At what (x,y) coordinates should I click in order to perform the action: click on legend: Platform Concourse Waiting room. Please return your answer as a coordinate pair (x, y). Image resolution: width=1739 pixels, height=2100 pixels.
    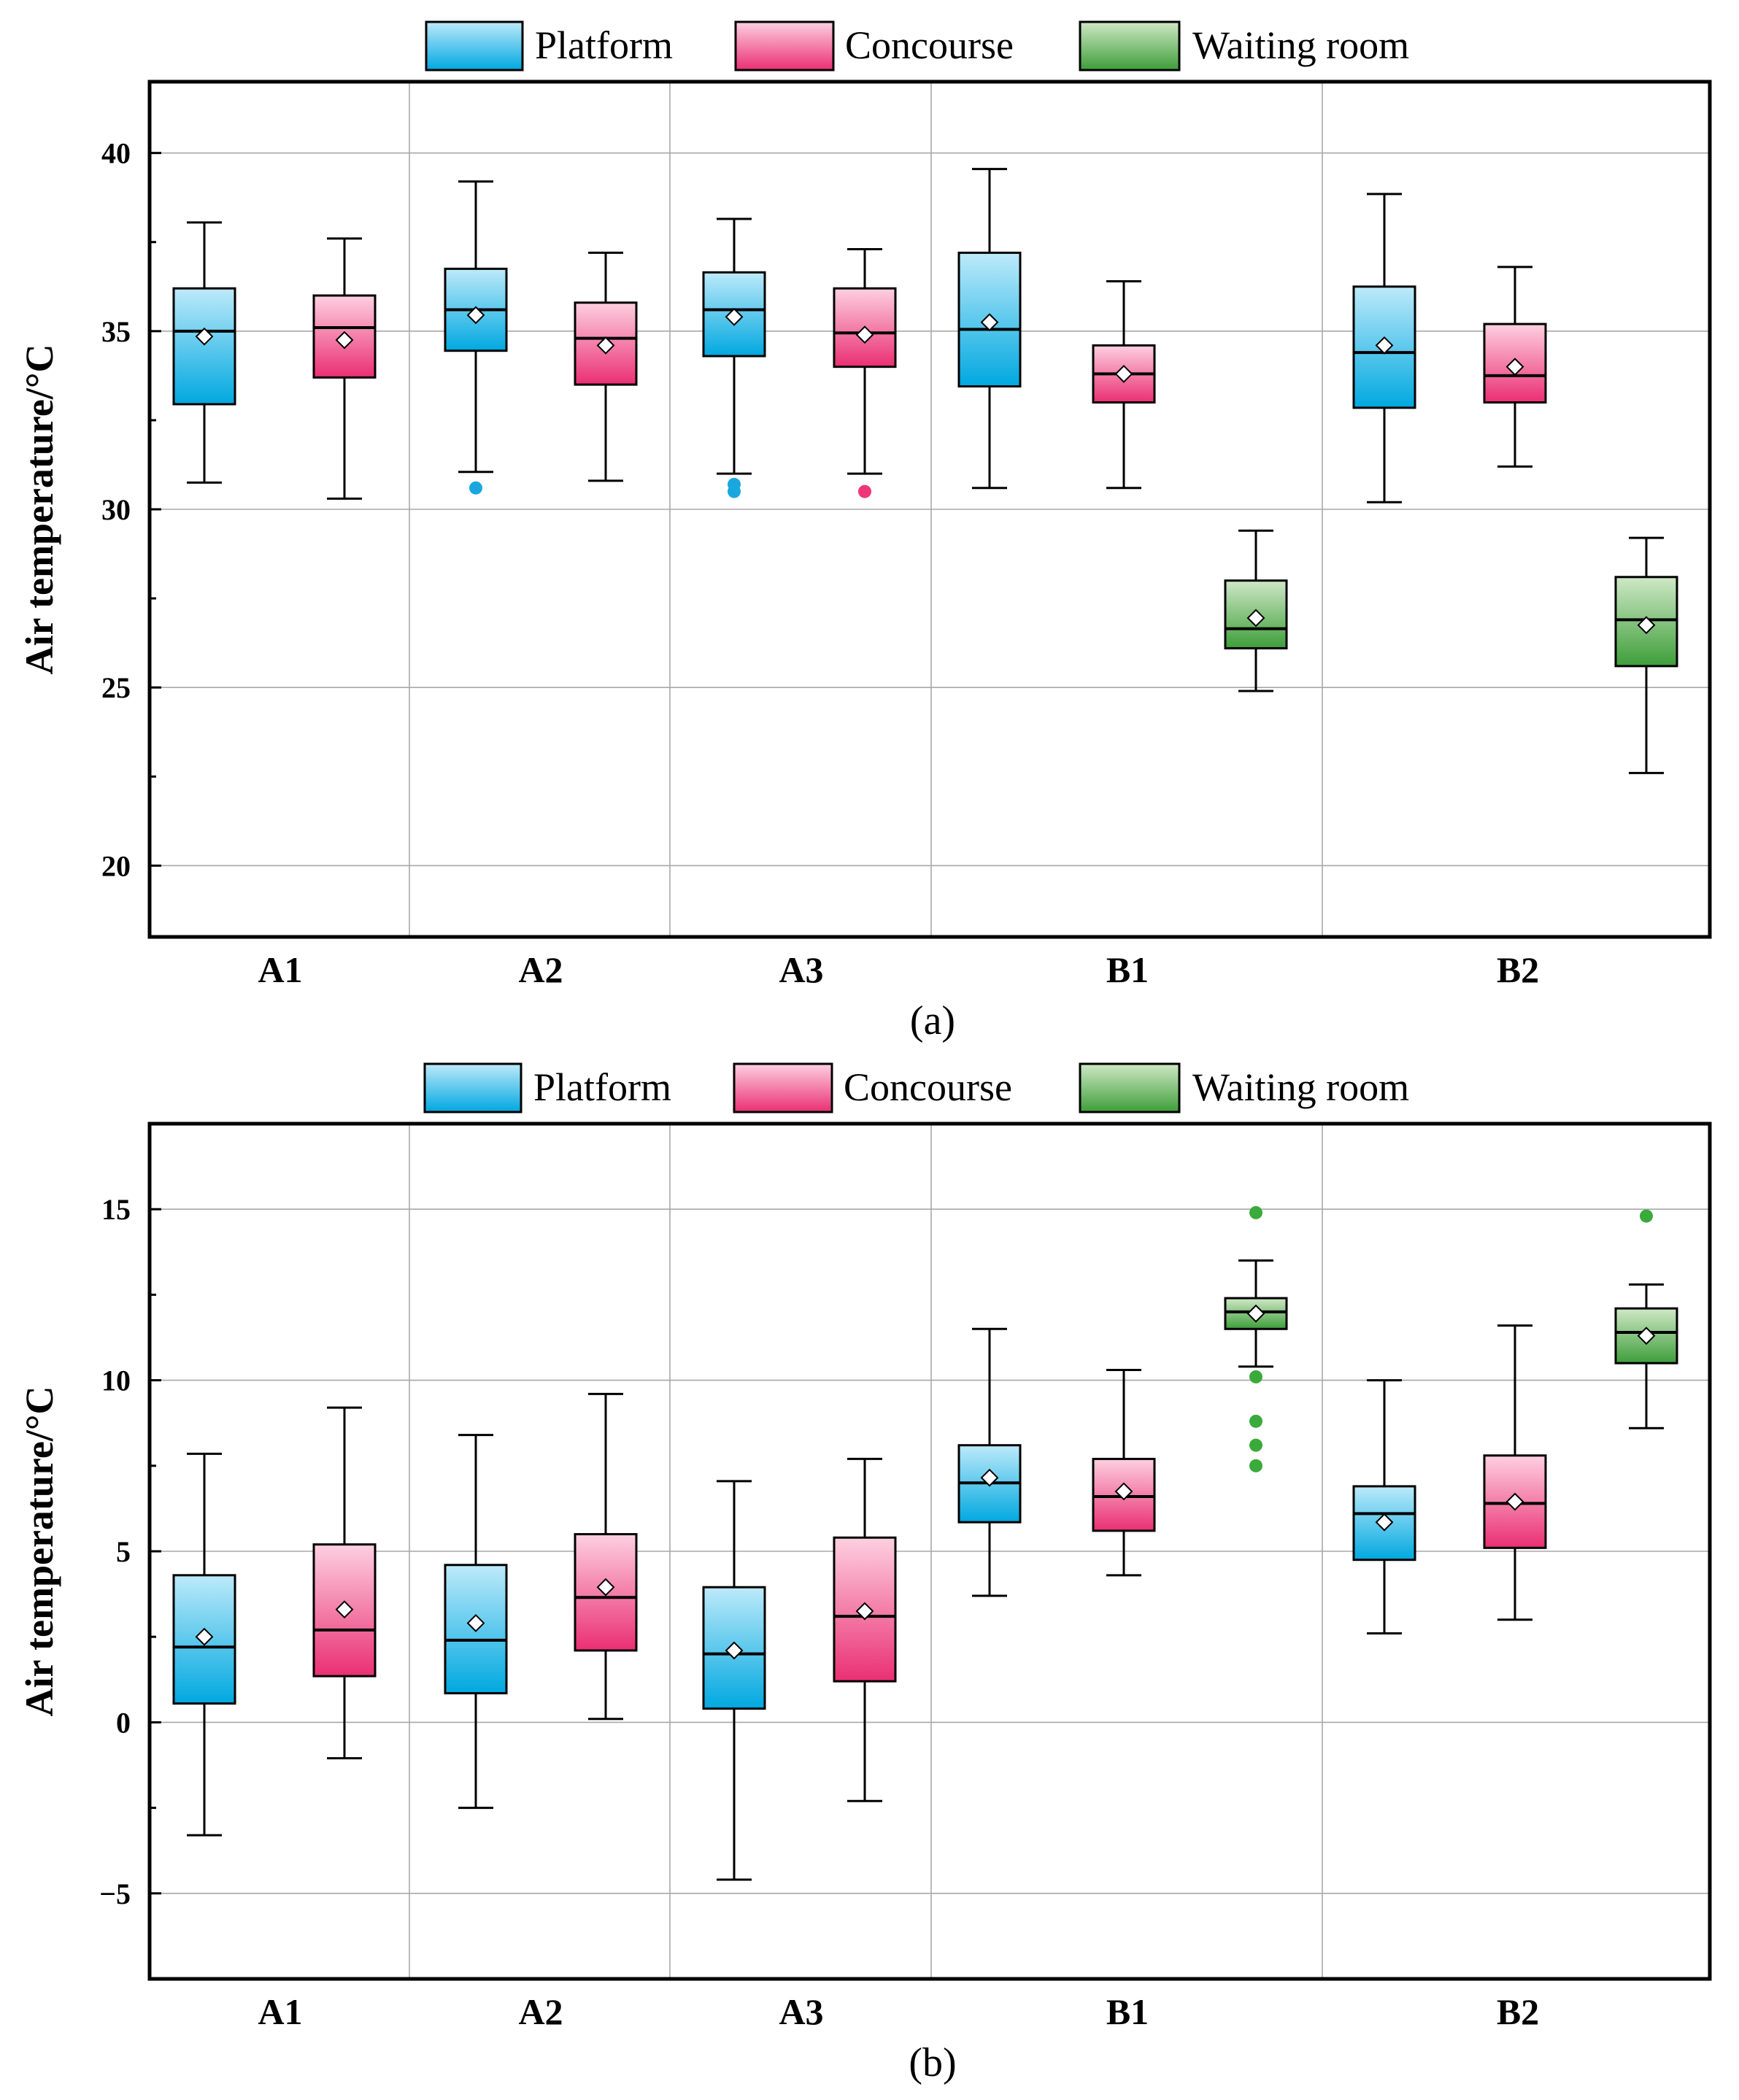
    Looking at the image, I should click on (916, 1087).